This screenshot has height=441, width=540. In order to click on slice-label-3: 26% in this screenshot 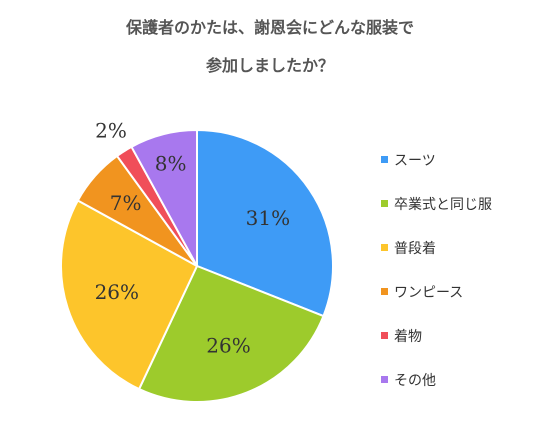, I will do `click(117, 292)`.